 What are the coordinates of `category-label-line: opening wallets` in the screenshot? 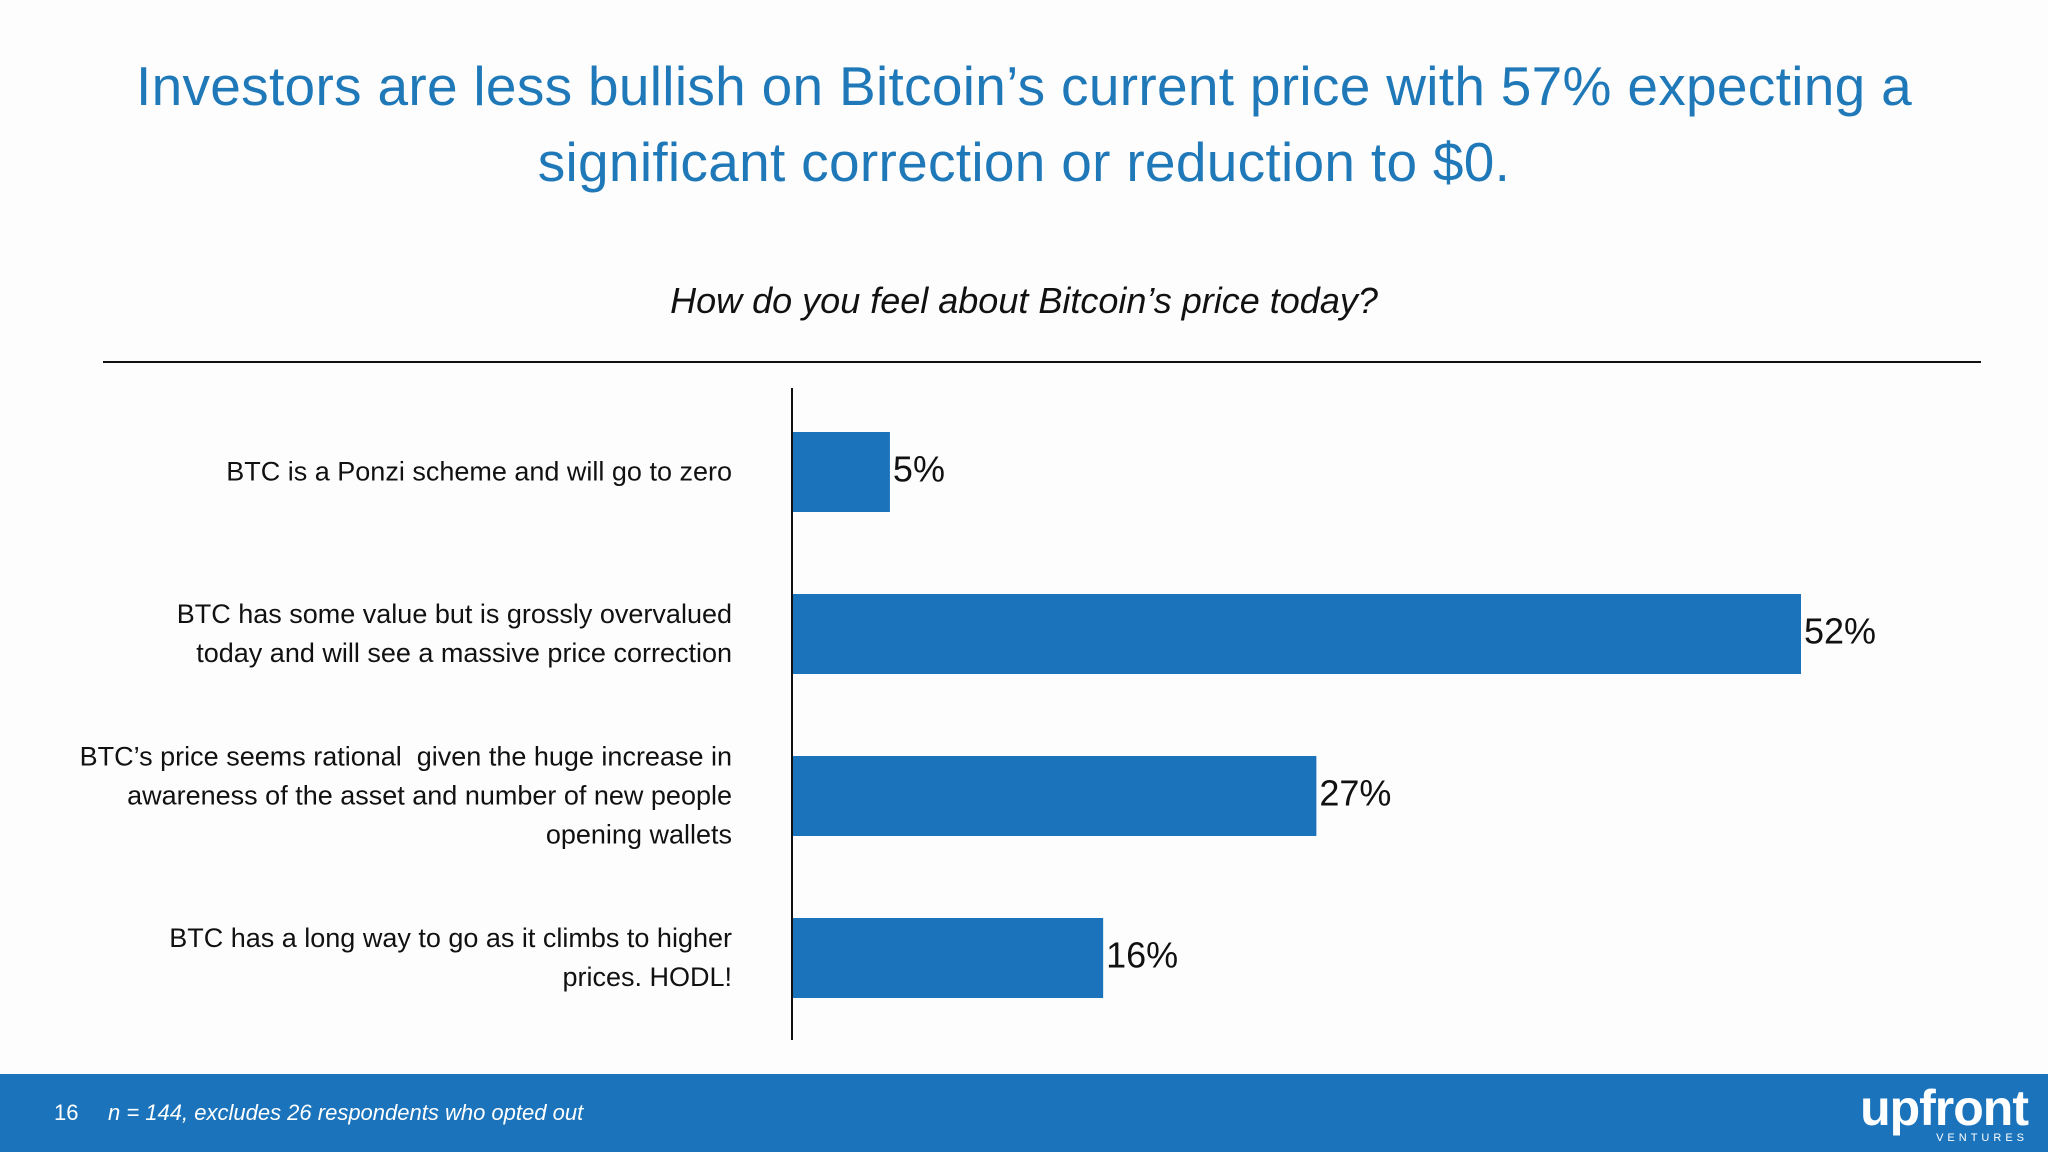 It's located at (638, 834).